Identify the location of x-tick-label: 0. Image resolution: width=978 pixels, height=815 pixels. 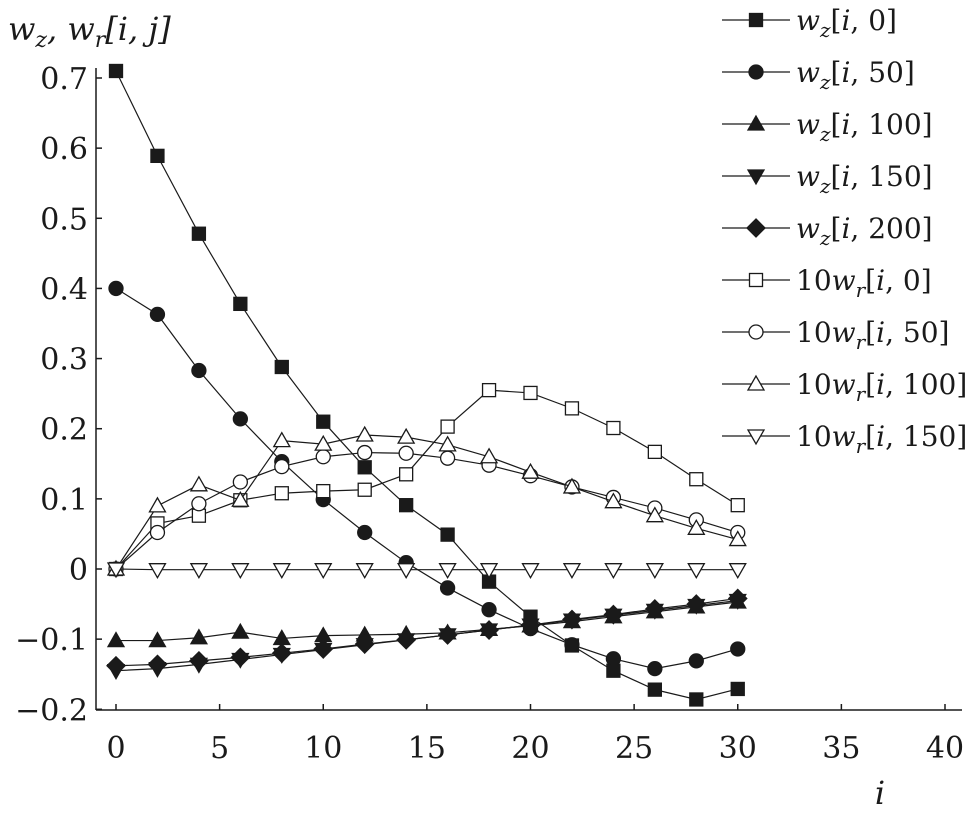
(115, 748).